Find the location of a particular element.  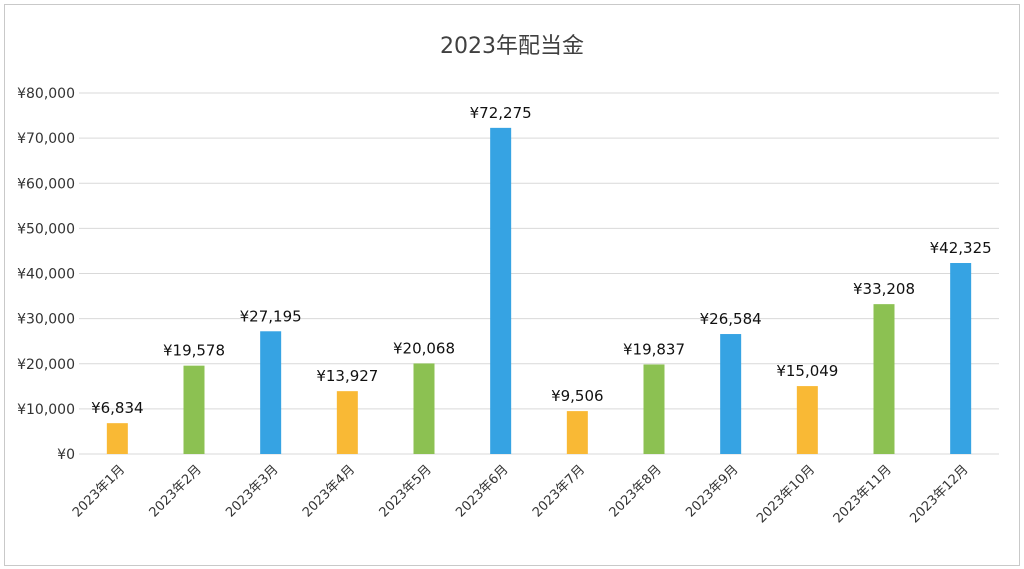

x-tick-label: 2023年3月 is located at coordinates (252, 491).